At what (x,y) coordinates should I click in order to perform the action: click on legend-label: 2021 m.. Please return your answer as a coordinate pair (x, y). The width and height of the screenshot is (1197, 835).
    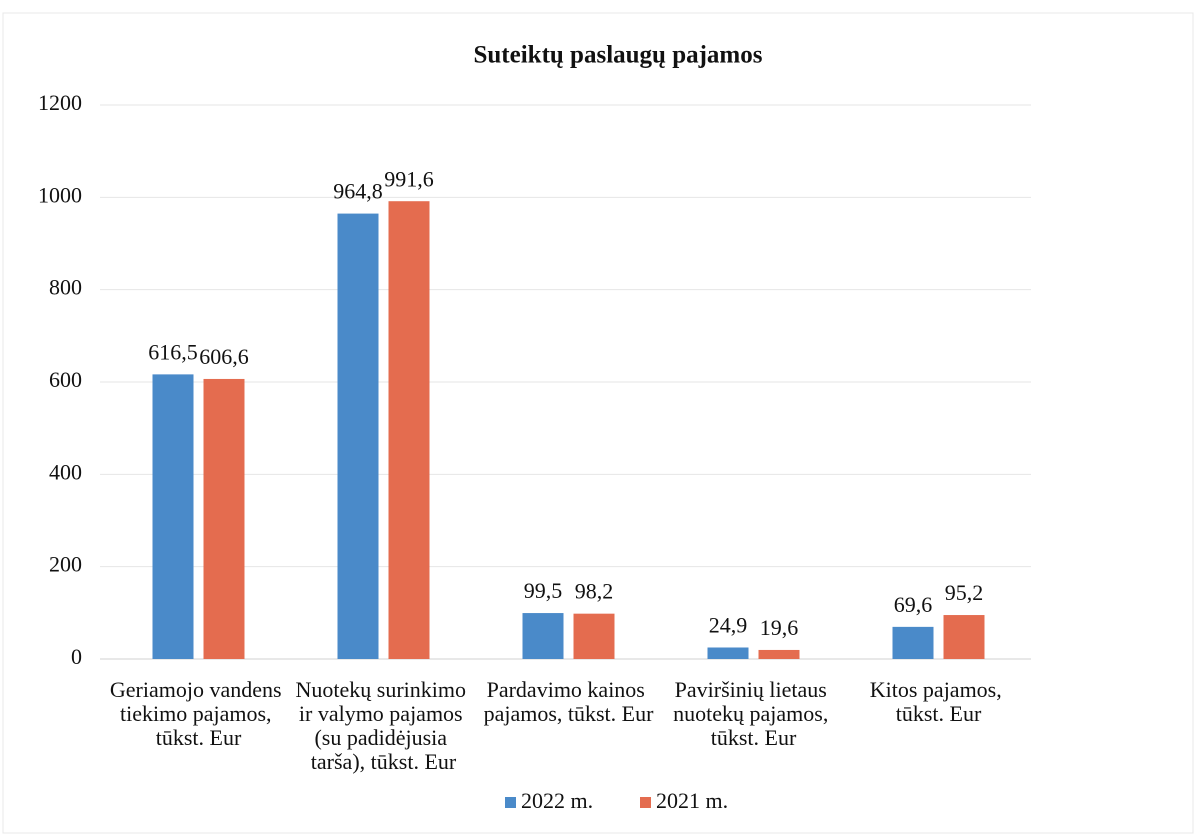
    Looking at the image, I should click on (692, 800).